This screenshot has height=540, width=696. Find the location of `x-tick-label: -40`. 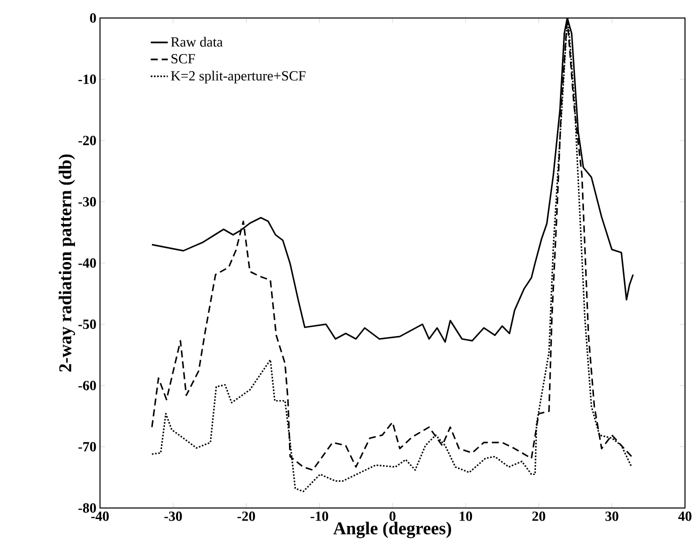

x-tick-label: -40 is located at coordinates (100, 516).